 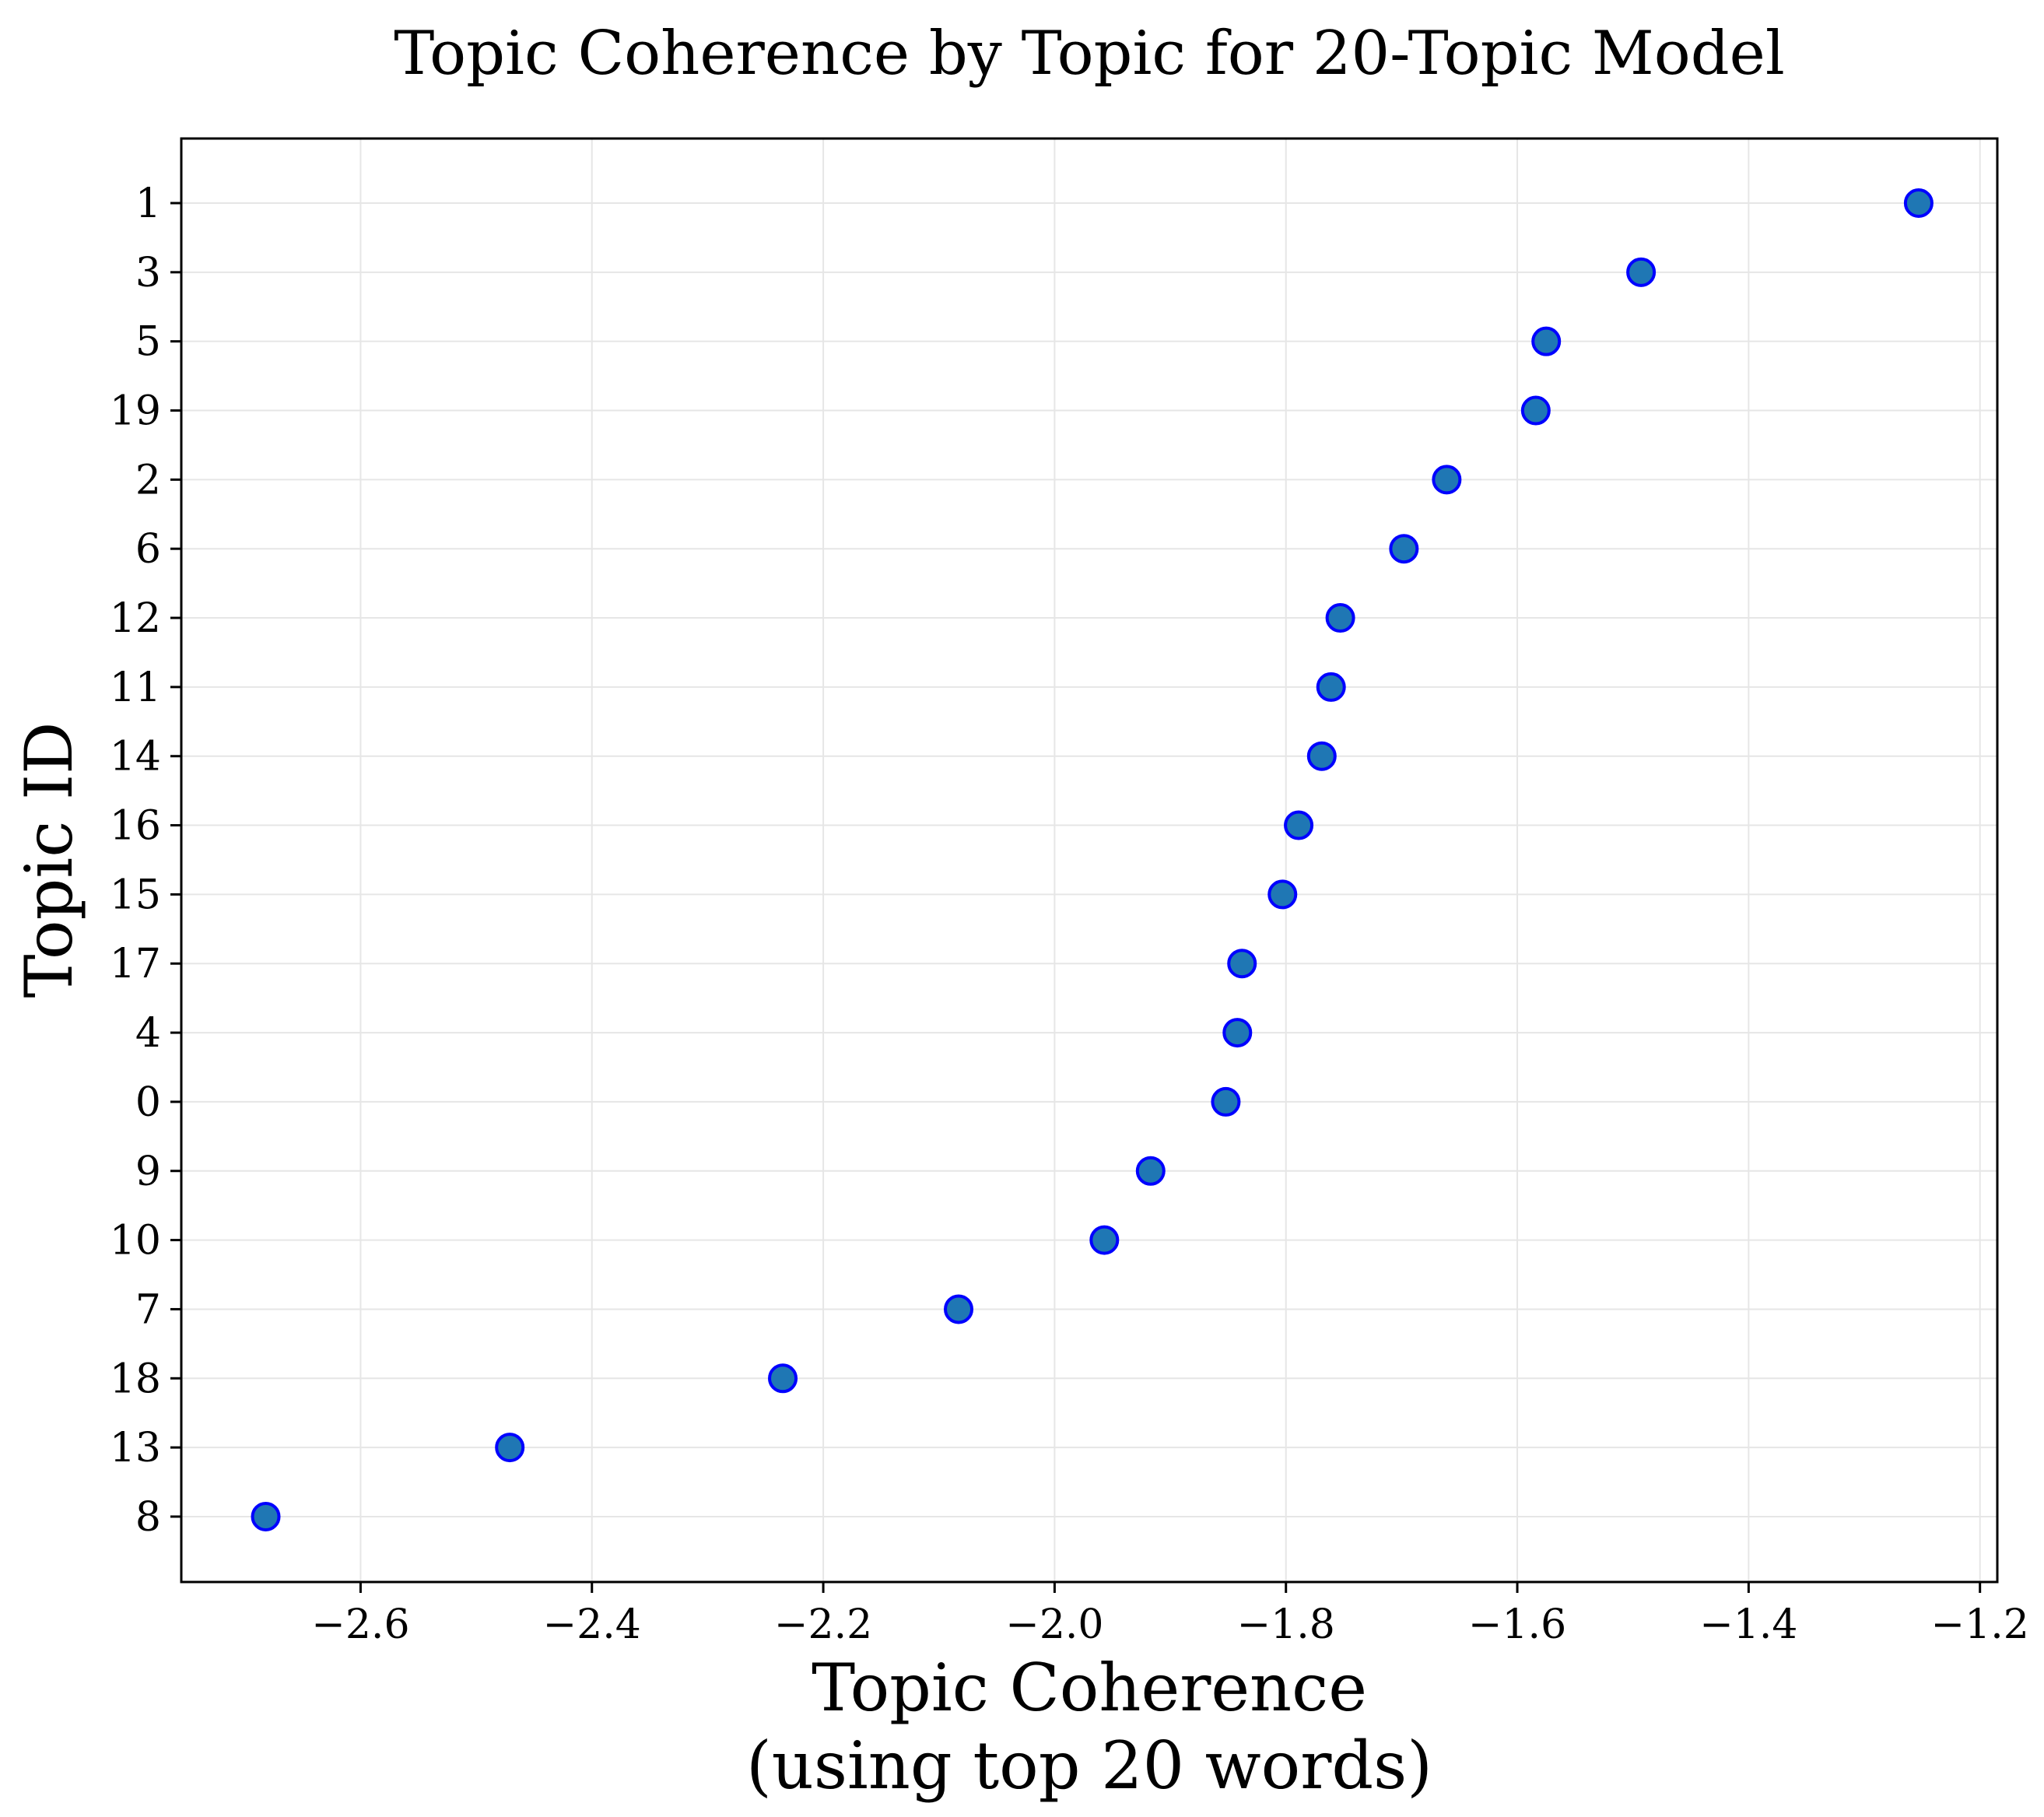 What do you see at coordinates (1054, 1625) in the screenshot?
I see `x-tick-label: −2.0` at bounding box center [1054, 1625].